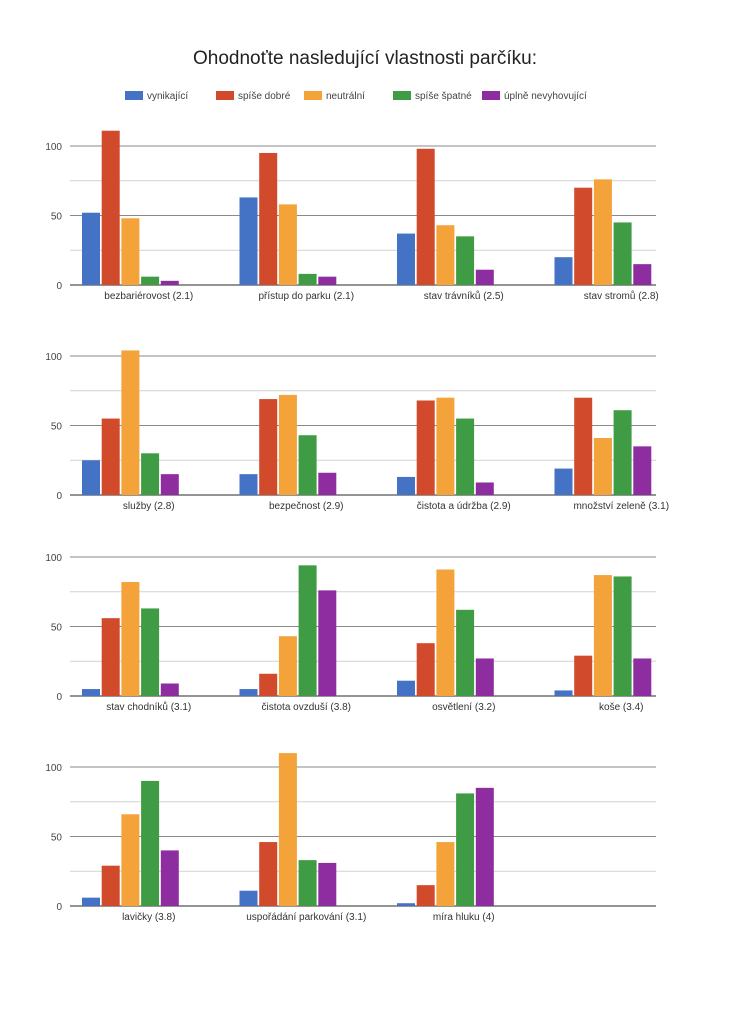 The image size is (729, 1031). Describe the element at coordinates (167, 96) in the screenshot. I see `legend-label-0: vynikající` at that location.